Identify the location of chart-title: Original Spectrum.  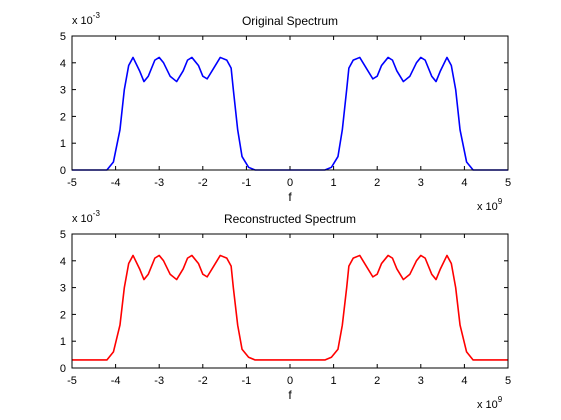
(290, 21).